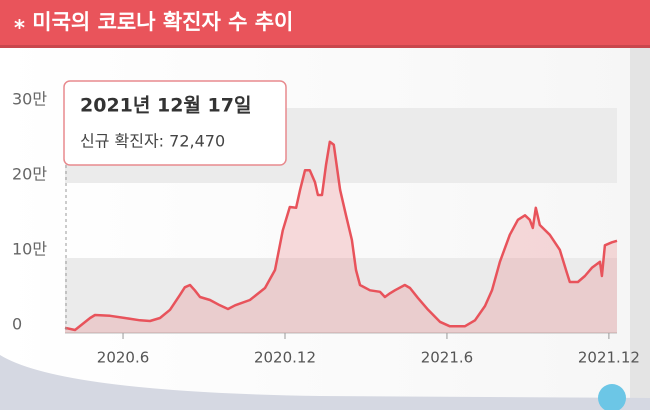 Image resolution: width=650 pixels, height=410 pixels. What do you see at coordinates (609, 358) in the screenshot?
I see `x-tick-label: 2021.12` at bounding box center [609, 358].